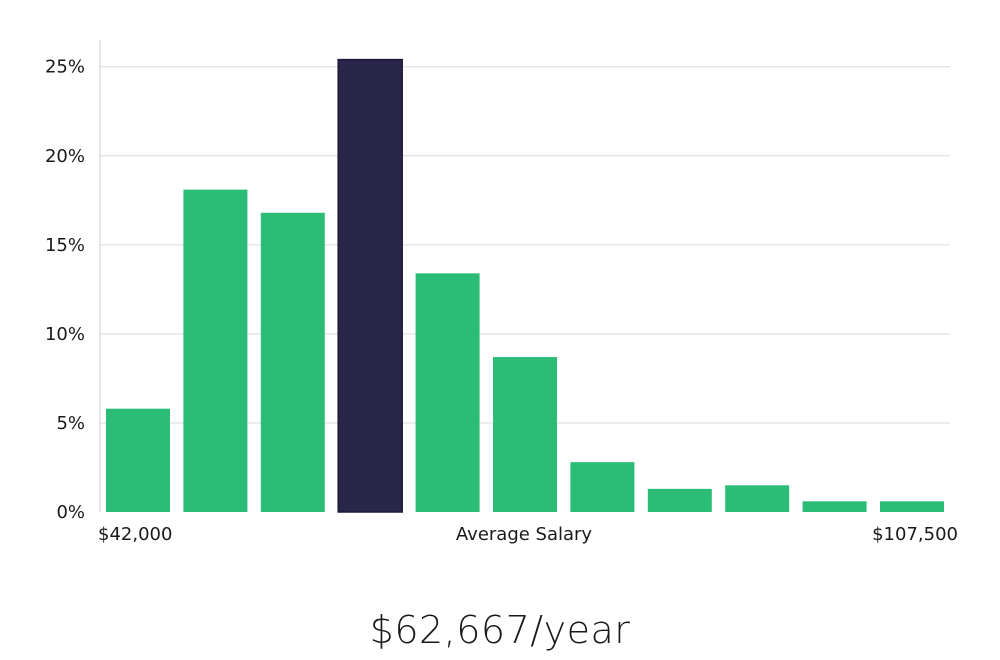  What do you see at coordinates (524, 534) in the screenshot?
I see `x-axis-title: Average Salary` at bounding box center [524, 534].